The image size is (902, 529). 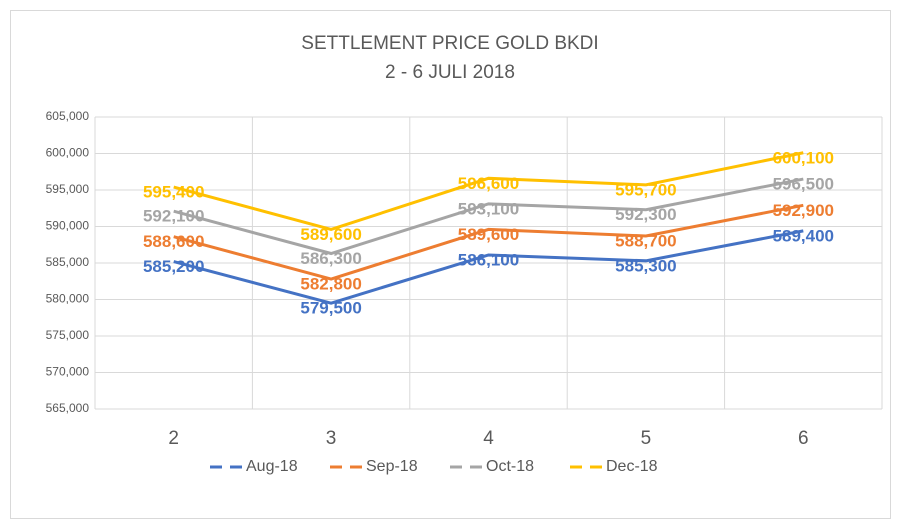 I want to click on x-tick-label: 3, so click(x=331, y=438).